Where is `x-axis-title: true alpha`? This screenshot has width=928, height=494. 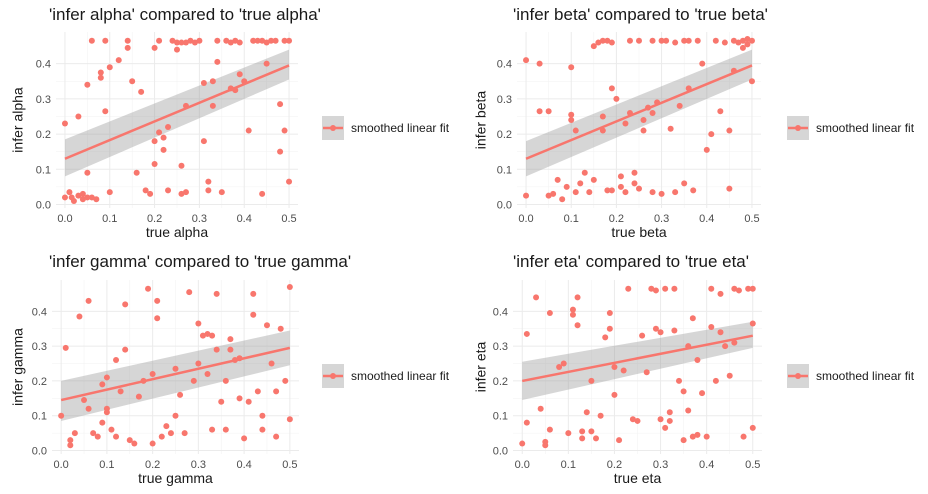
x-axis-title: true alpha is located at coordinates (177, 232).